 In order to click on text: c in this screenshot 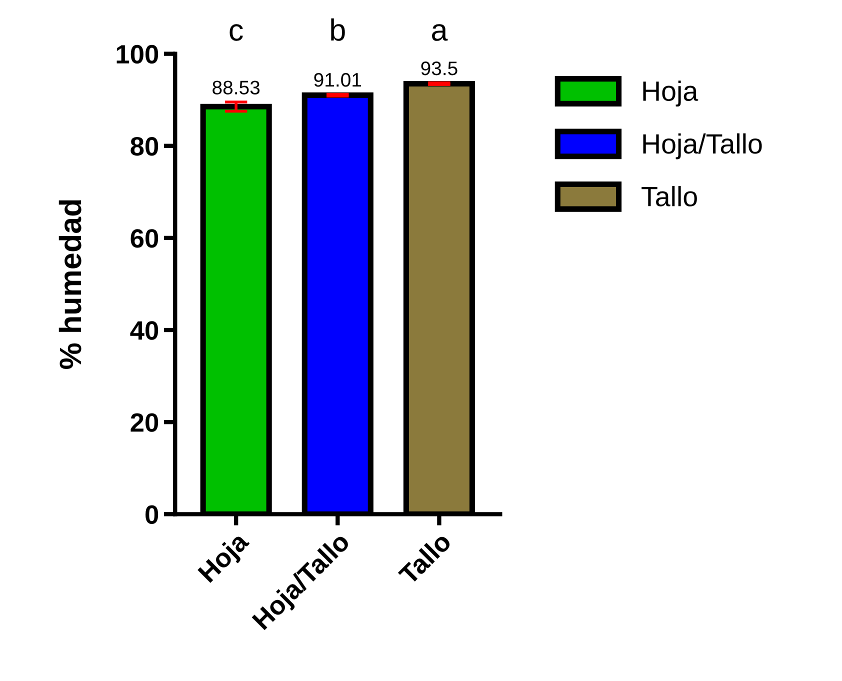, I will do `click(236, 32)`.